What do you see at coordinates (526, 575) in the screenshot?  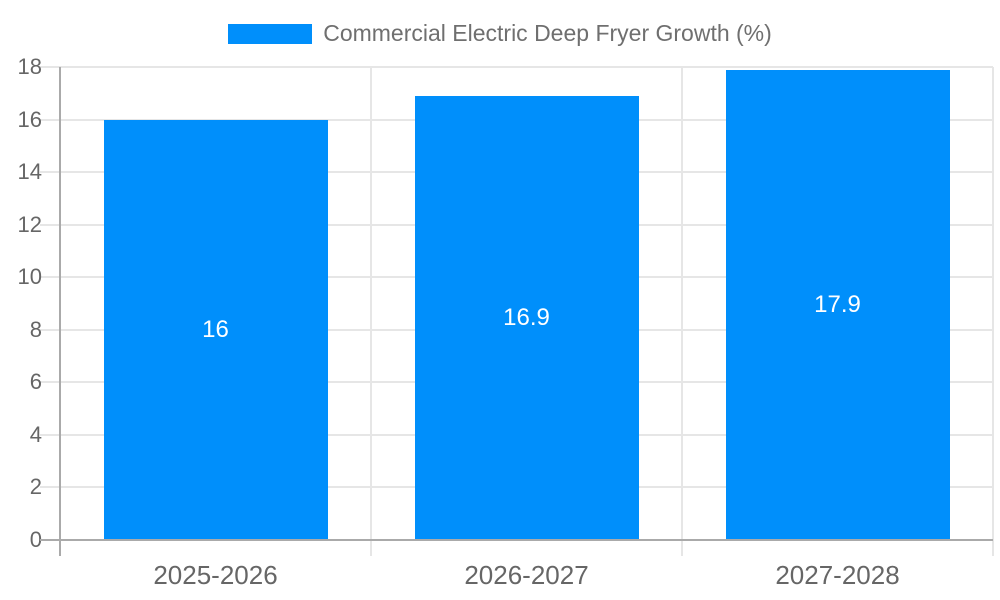 I see `x-axis-tick-label: 2026-2027` at bounding box center [526, 575].